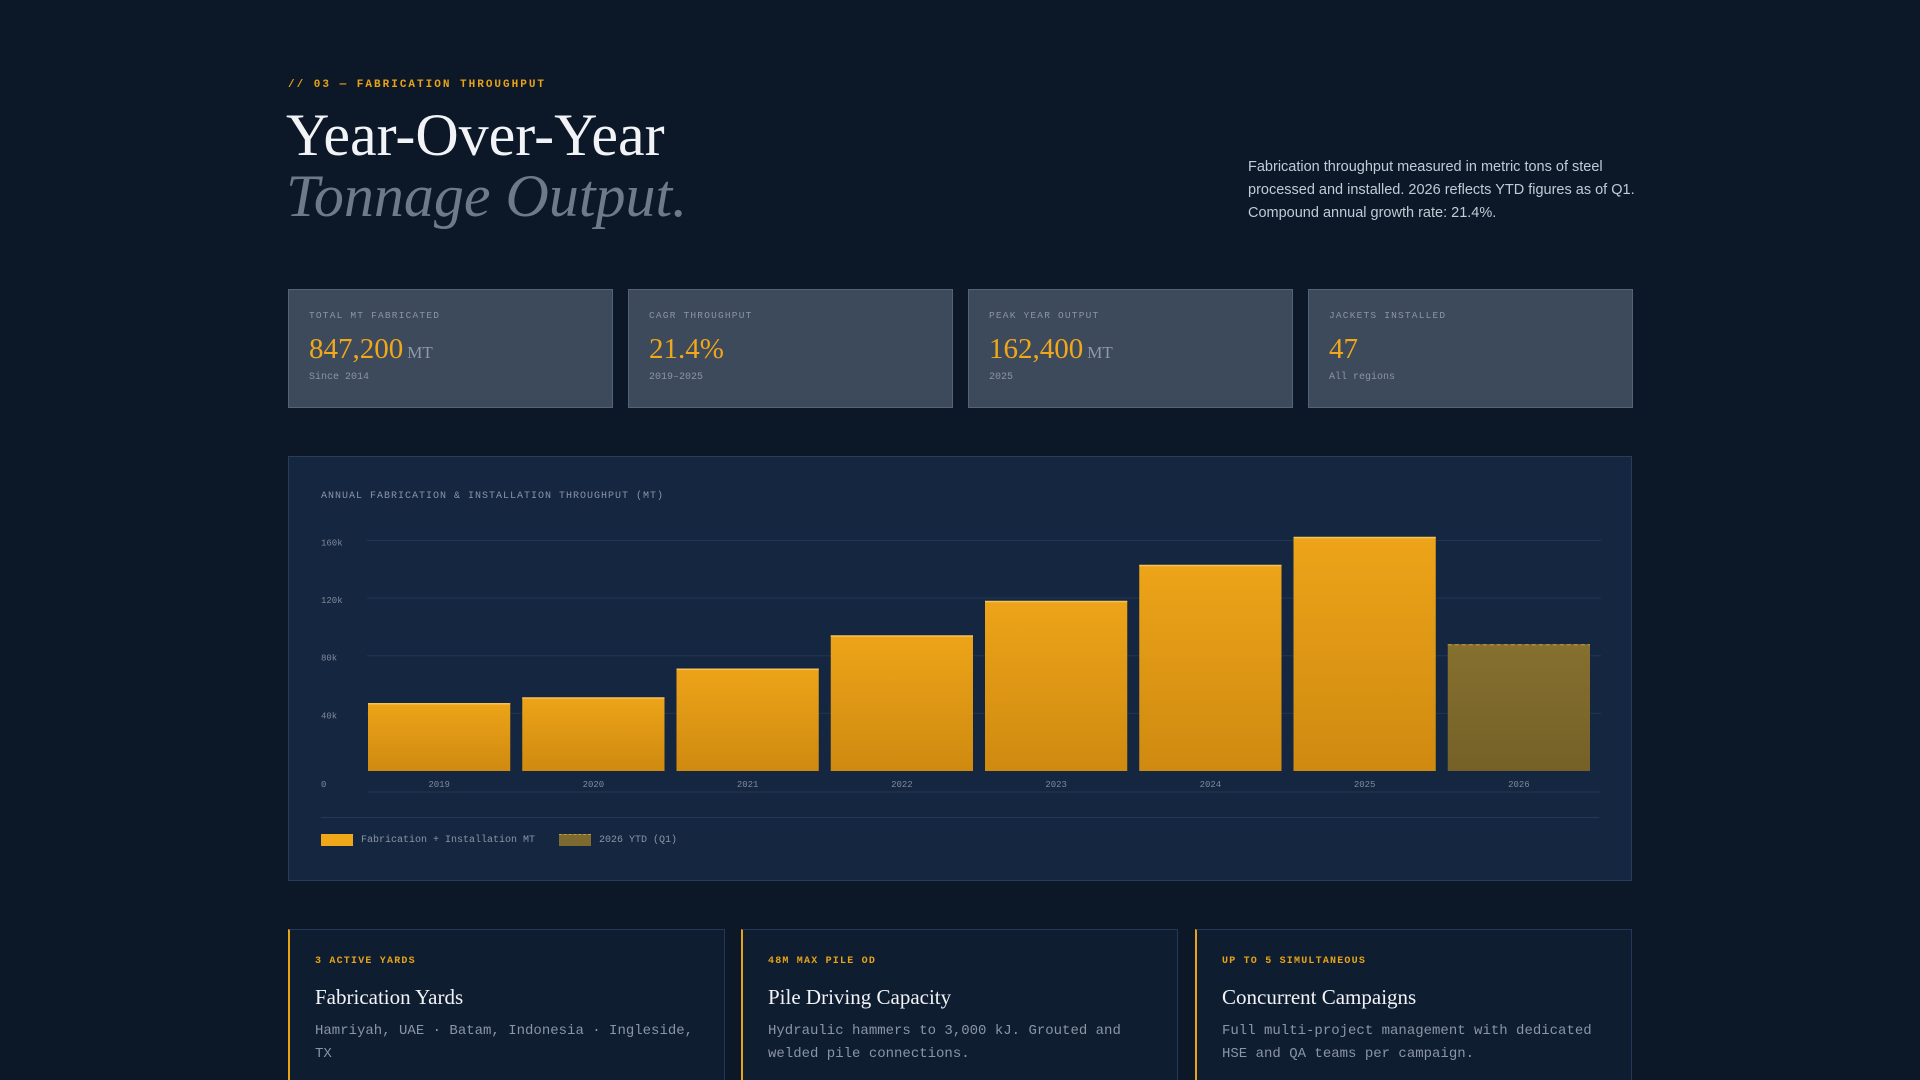  Describe the element at coordinates (748, 785) in the screenshot. I see `x-tick-label: 2021` at that location.